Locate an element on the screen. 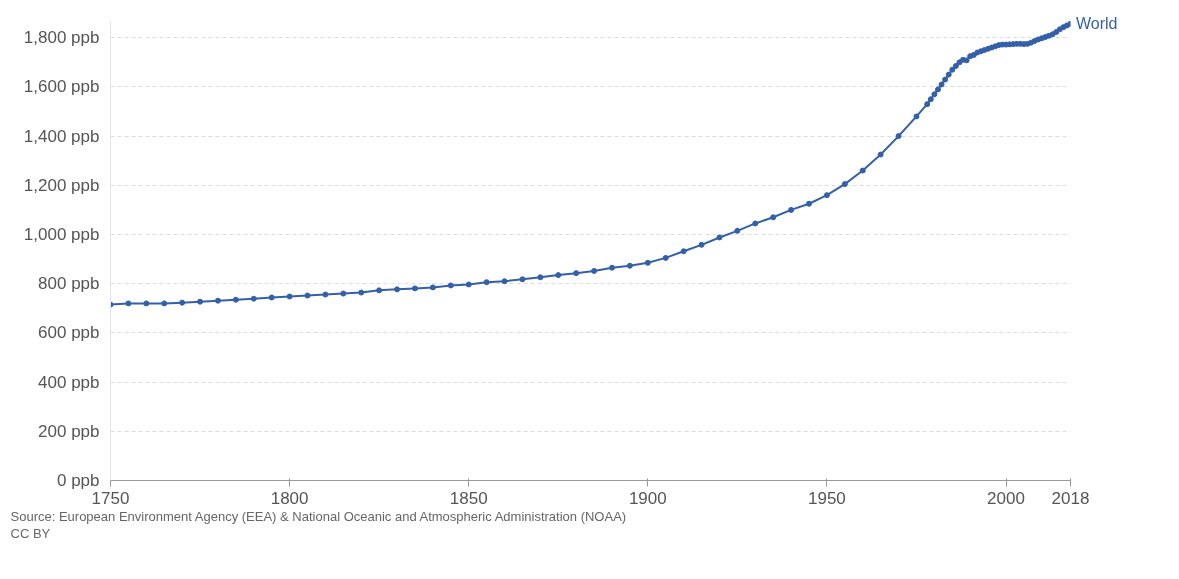 This screenshot has width=1179, height=579. text: CC BY is located at coordinates (30, 533).